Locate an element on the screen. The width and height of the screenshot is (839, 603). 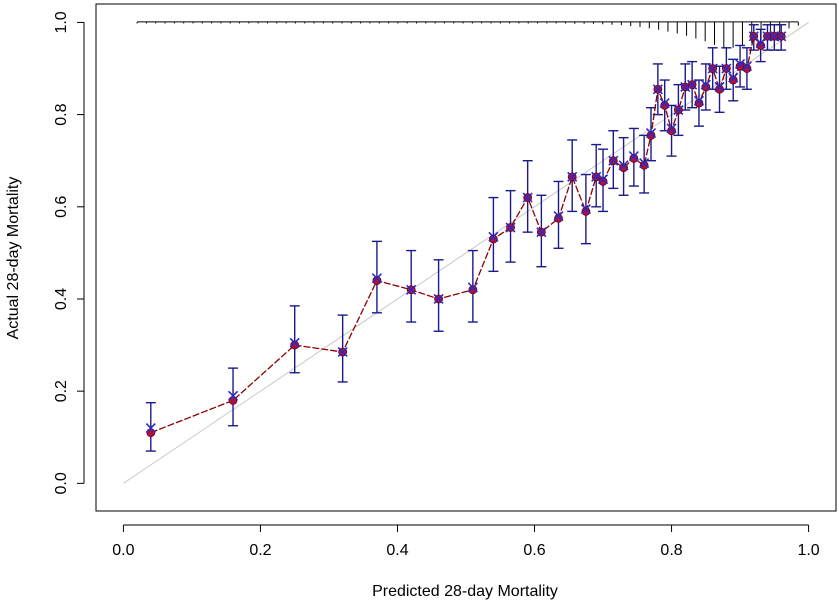
rug-layer is located at coordinates (467, 35).